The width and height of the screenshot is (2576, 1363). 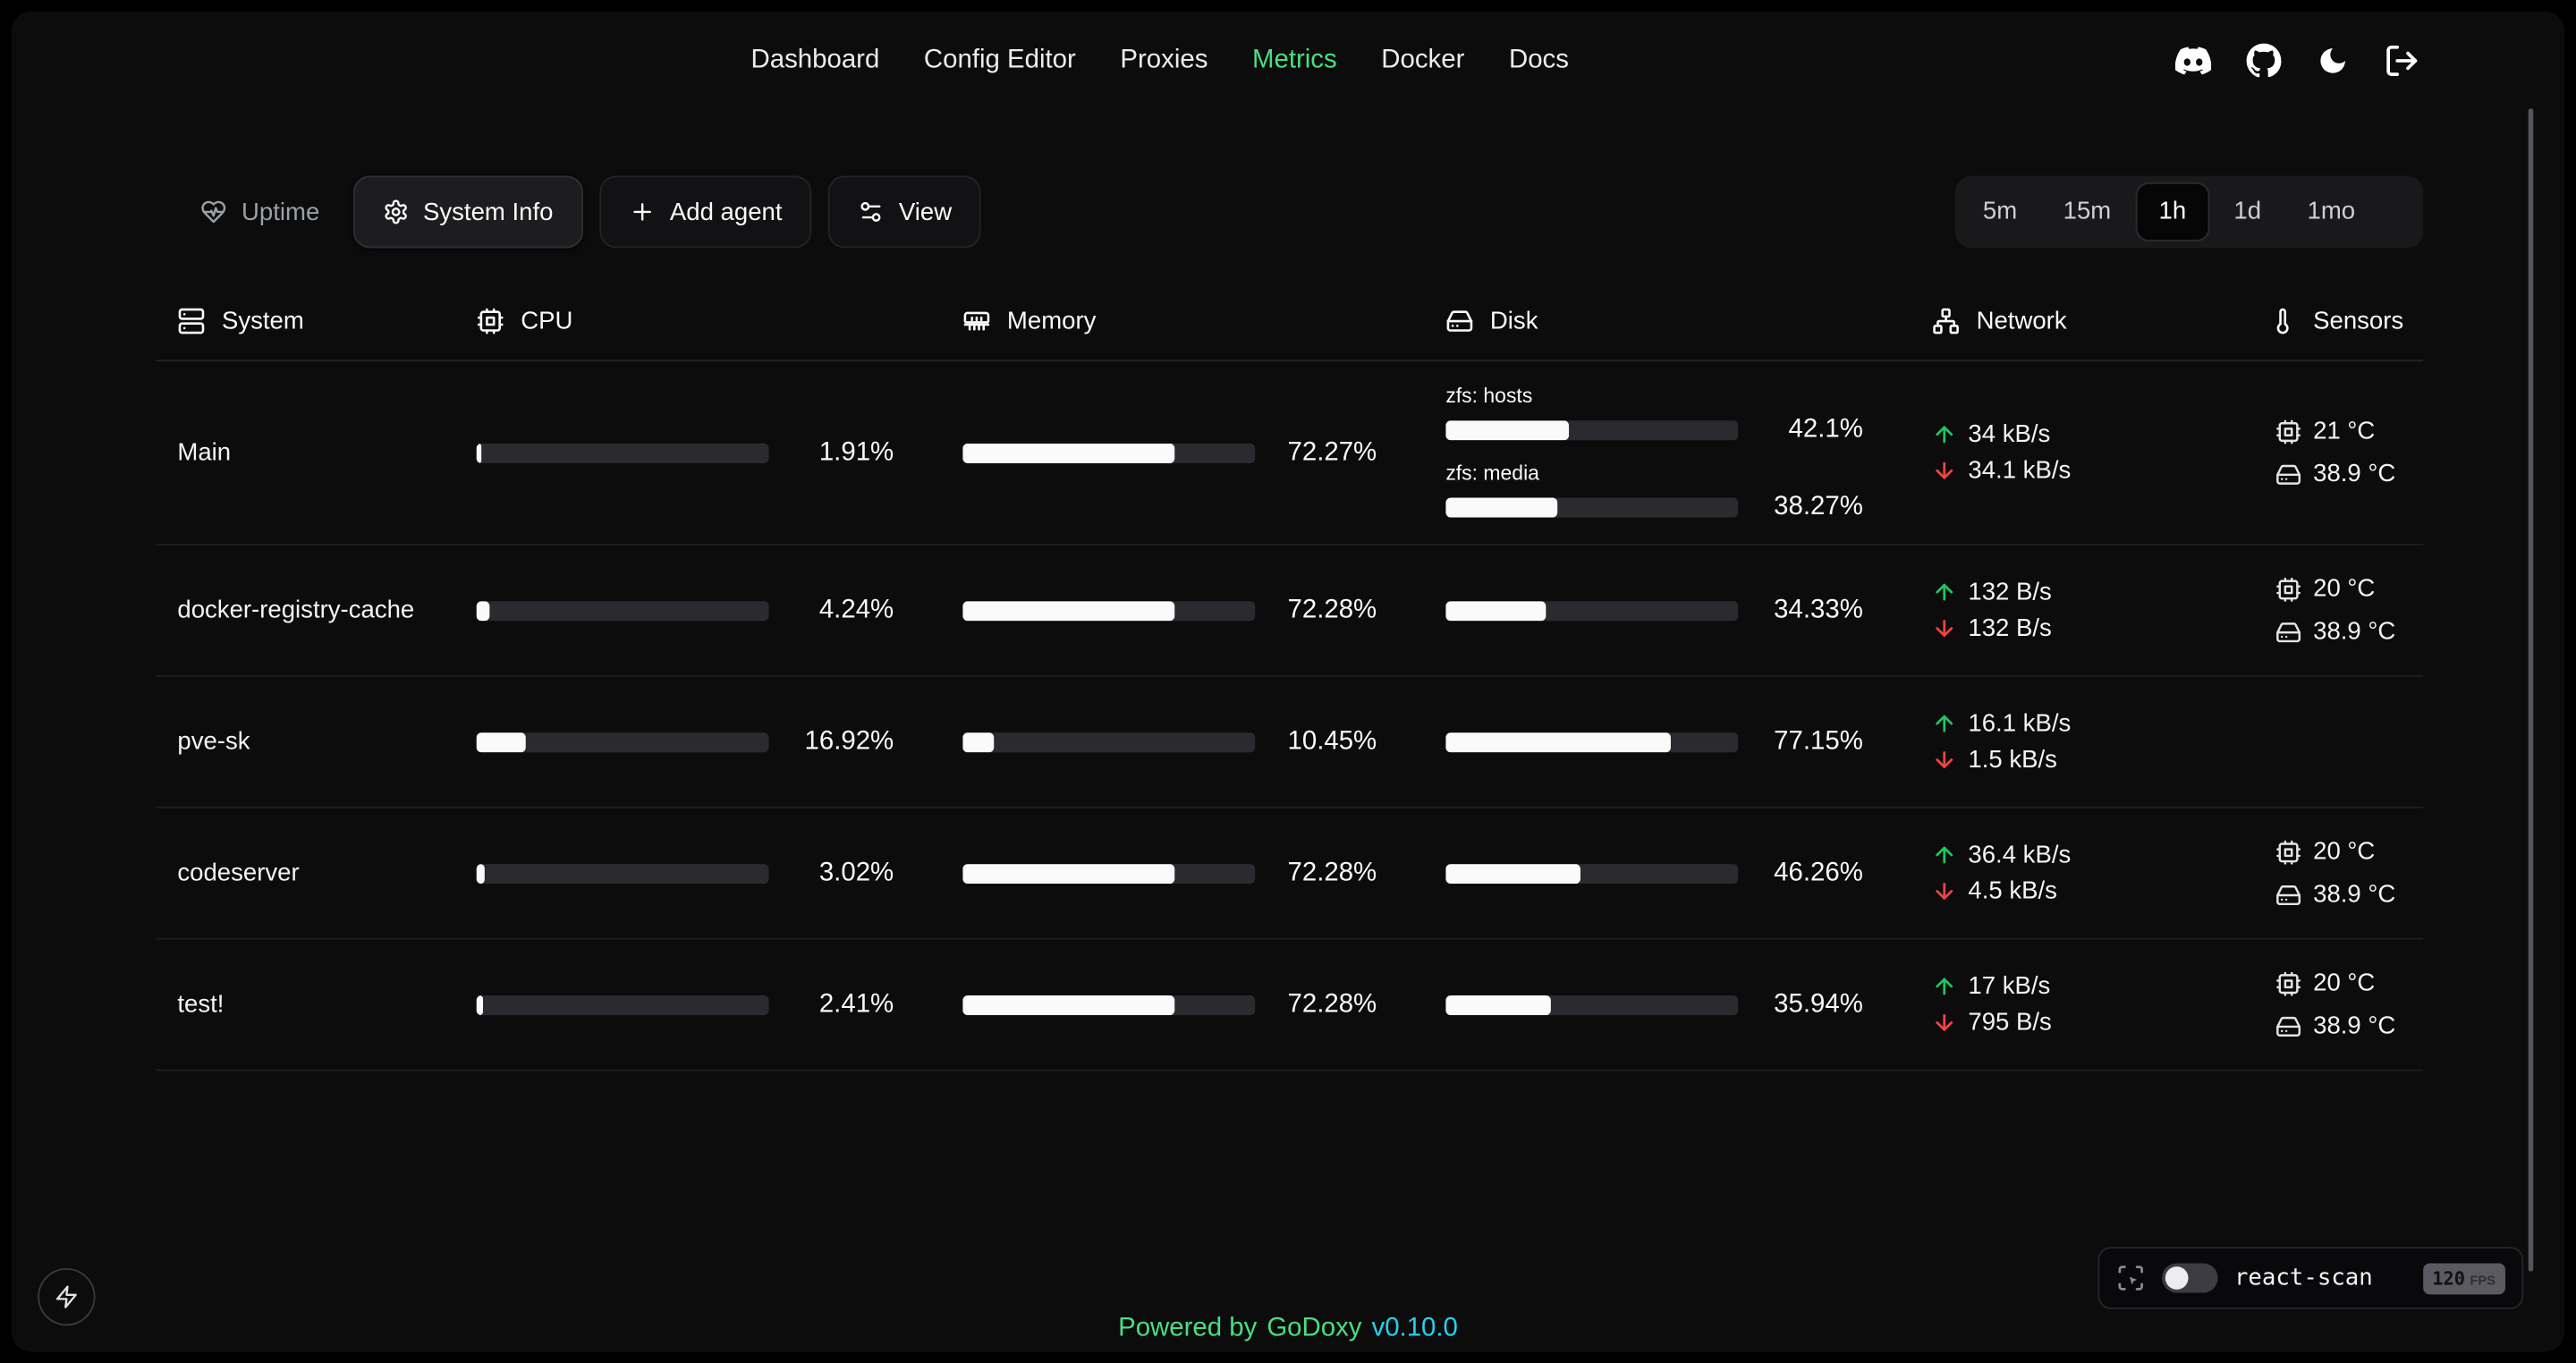 What do you see at coordinates (2283, 321) in the screenshot?
I see `thermometer-icon` at bounding box center [2283, 321].